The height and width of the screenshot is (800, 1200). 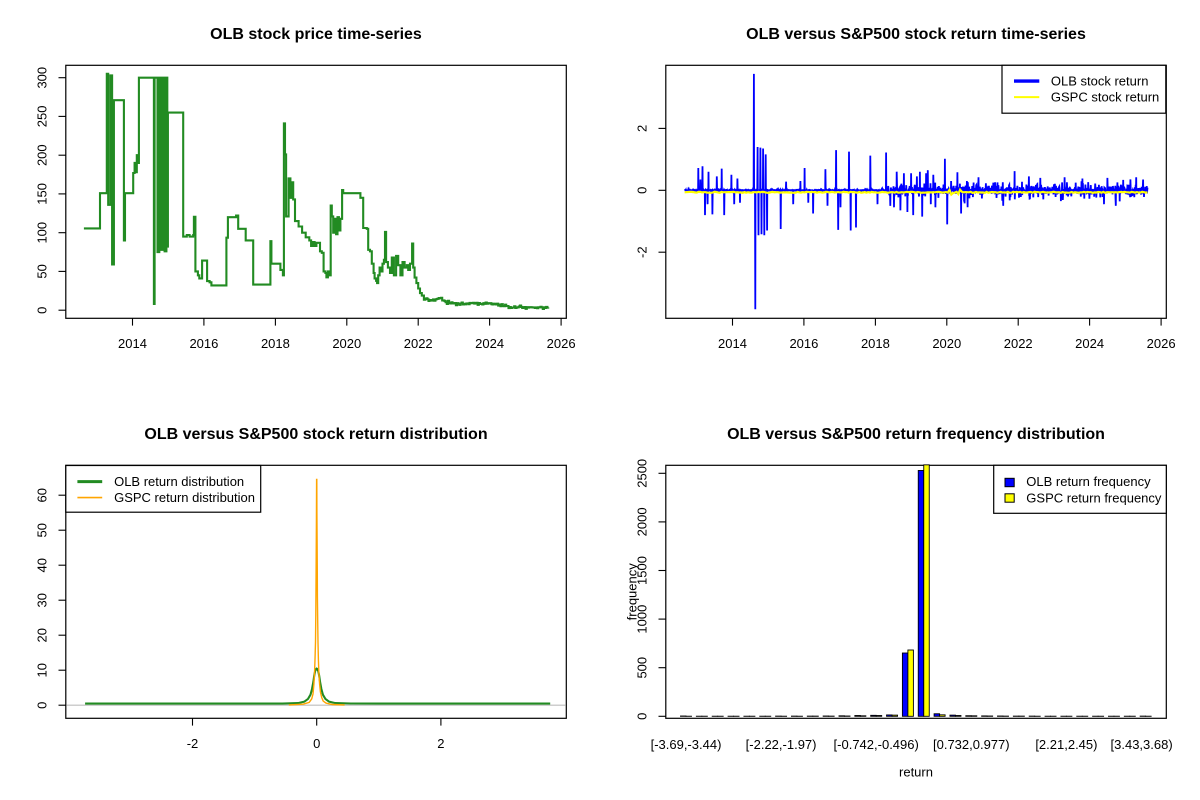 What do you see at coordinates (42, 155) in the screenshot?
I see `svg-text: 200` at bounding box center [42, 155].